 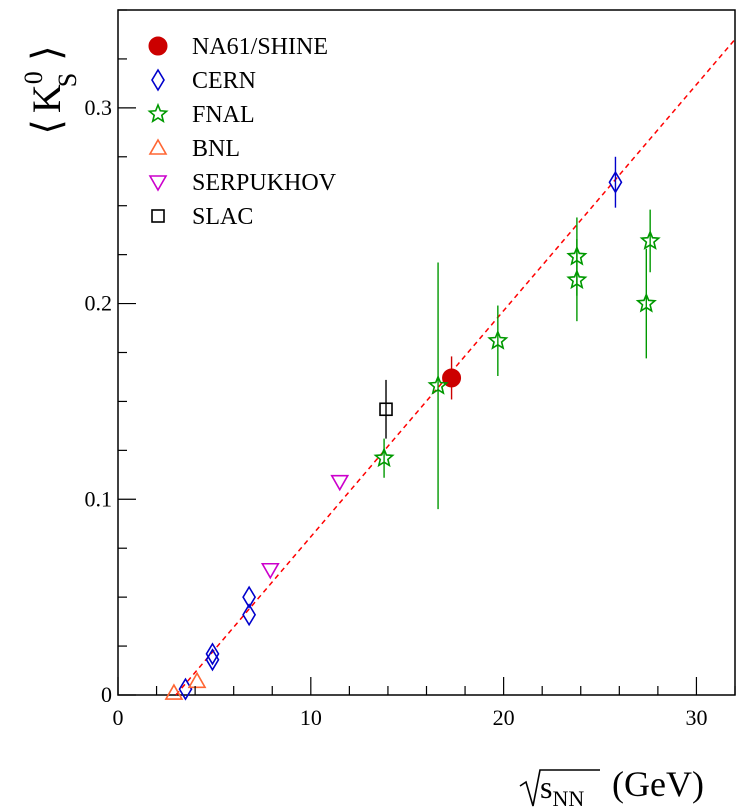 I want to click on y-tick-label: 0, so click(x=106, y=694).